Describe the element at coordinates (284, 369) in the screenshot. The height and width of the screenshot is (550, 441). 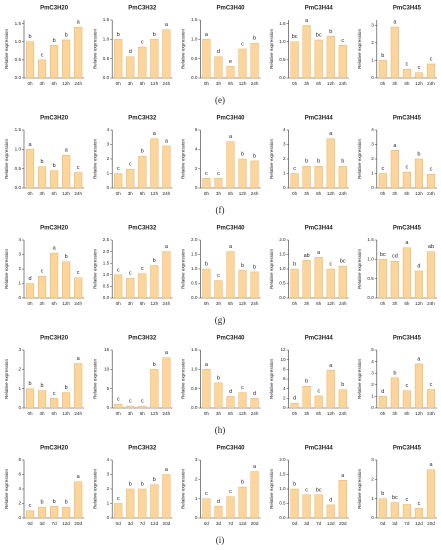
I see `y-tick-label: 8` at that location.